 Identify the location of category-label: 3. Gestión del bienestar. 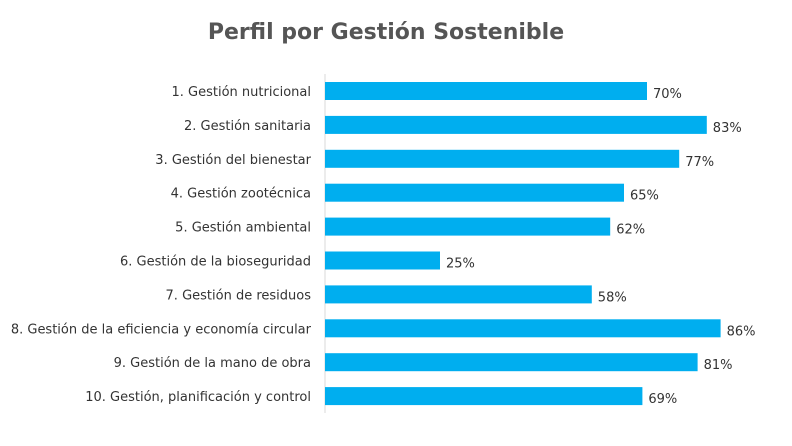
(233, 160).